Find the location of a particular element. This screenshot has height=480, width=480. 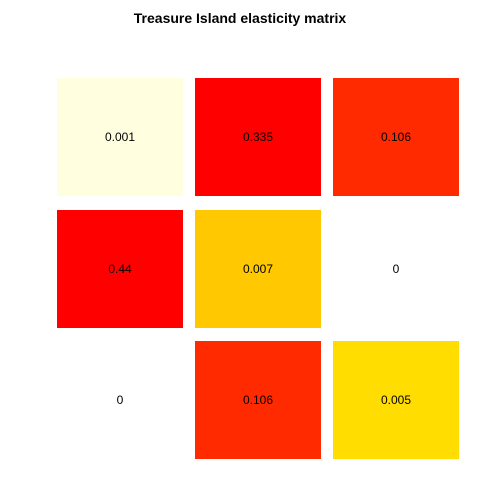

heatmap-cell-label-r2-c3: 0 is located at coordinates (396, 269).